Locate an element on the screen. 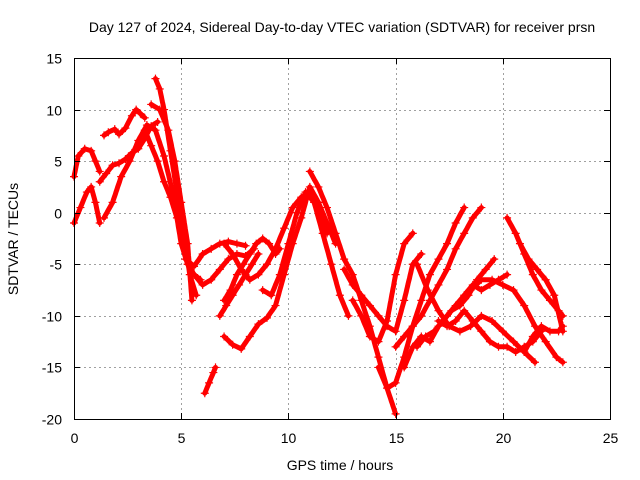 This screenshot has height=480, width=640. x-tick-label: 15 is located at coordinates (397, 438).